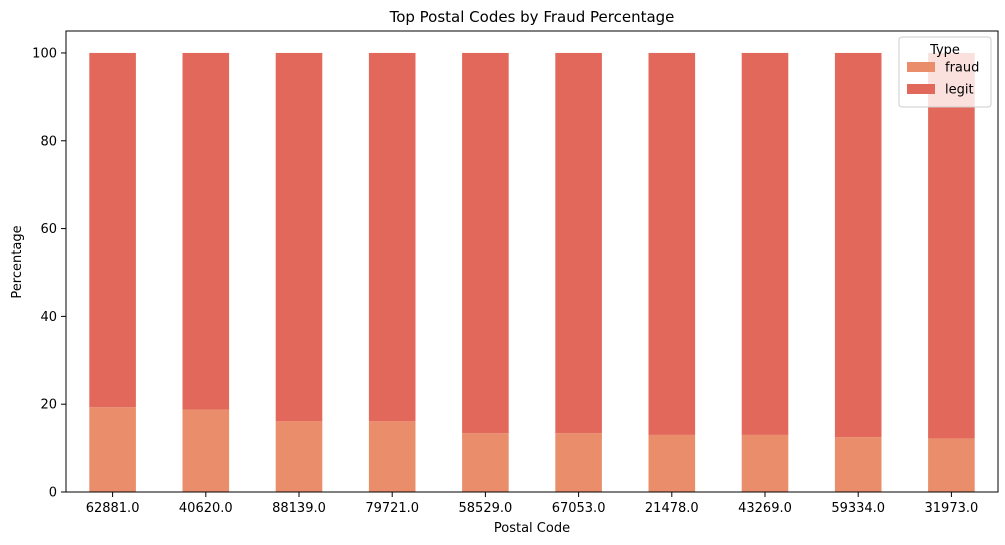 Image resolution: width=1005 pixels, height=545 pixels. What do you see at coordinates (579, 508) in the screenshot?
I see `x-tick-label: 67053.0` at bounding box center [579, 508].